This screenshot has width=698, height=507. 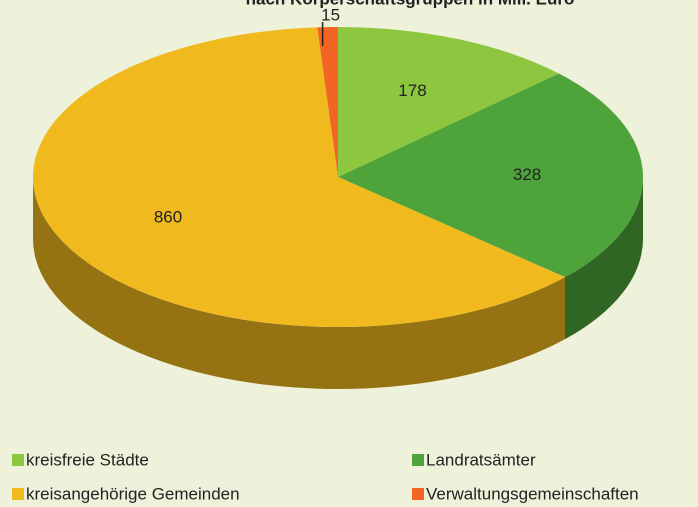 What do you see at coordinates (481, 459) in the screenshot?
I see `legend-label: Landratsämter` at bounding box center [481, 459].